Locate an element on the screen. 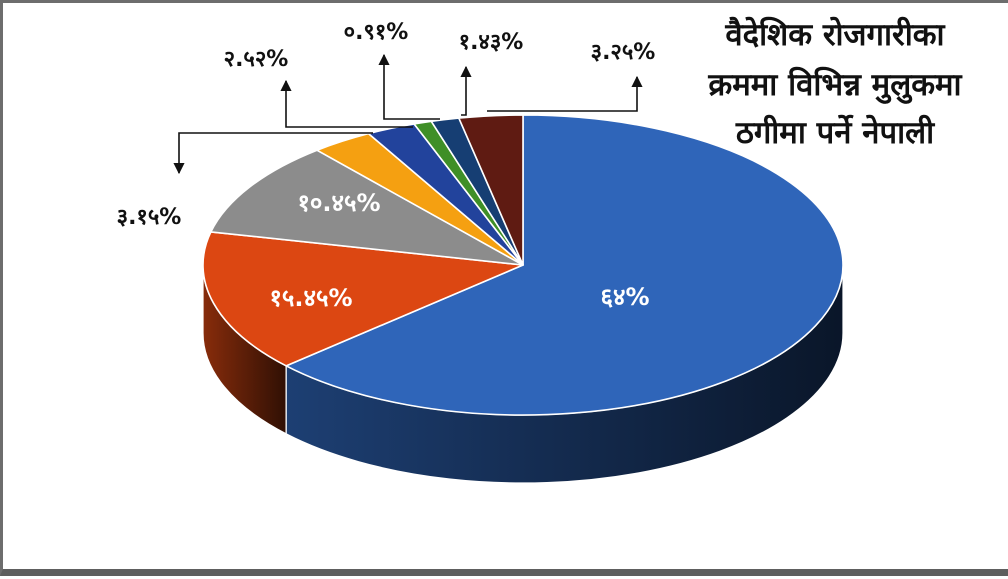  chart-title-line-2: क्रममा विभिन्न मुलुकमा is located at coordinates (834, 85).